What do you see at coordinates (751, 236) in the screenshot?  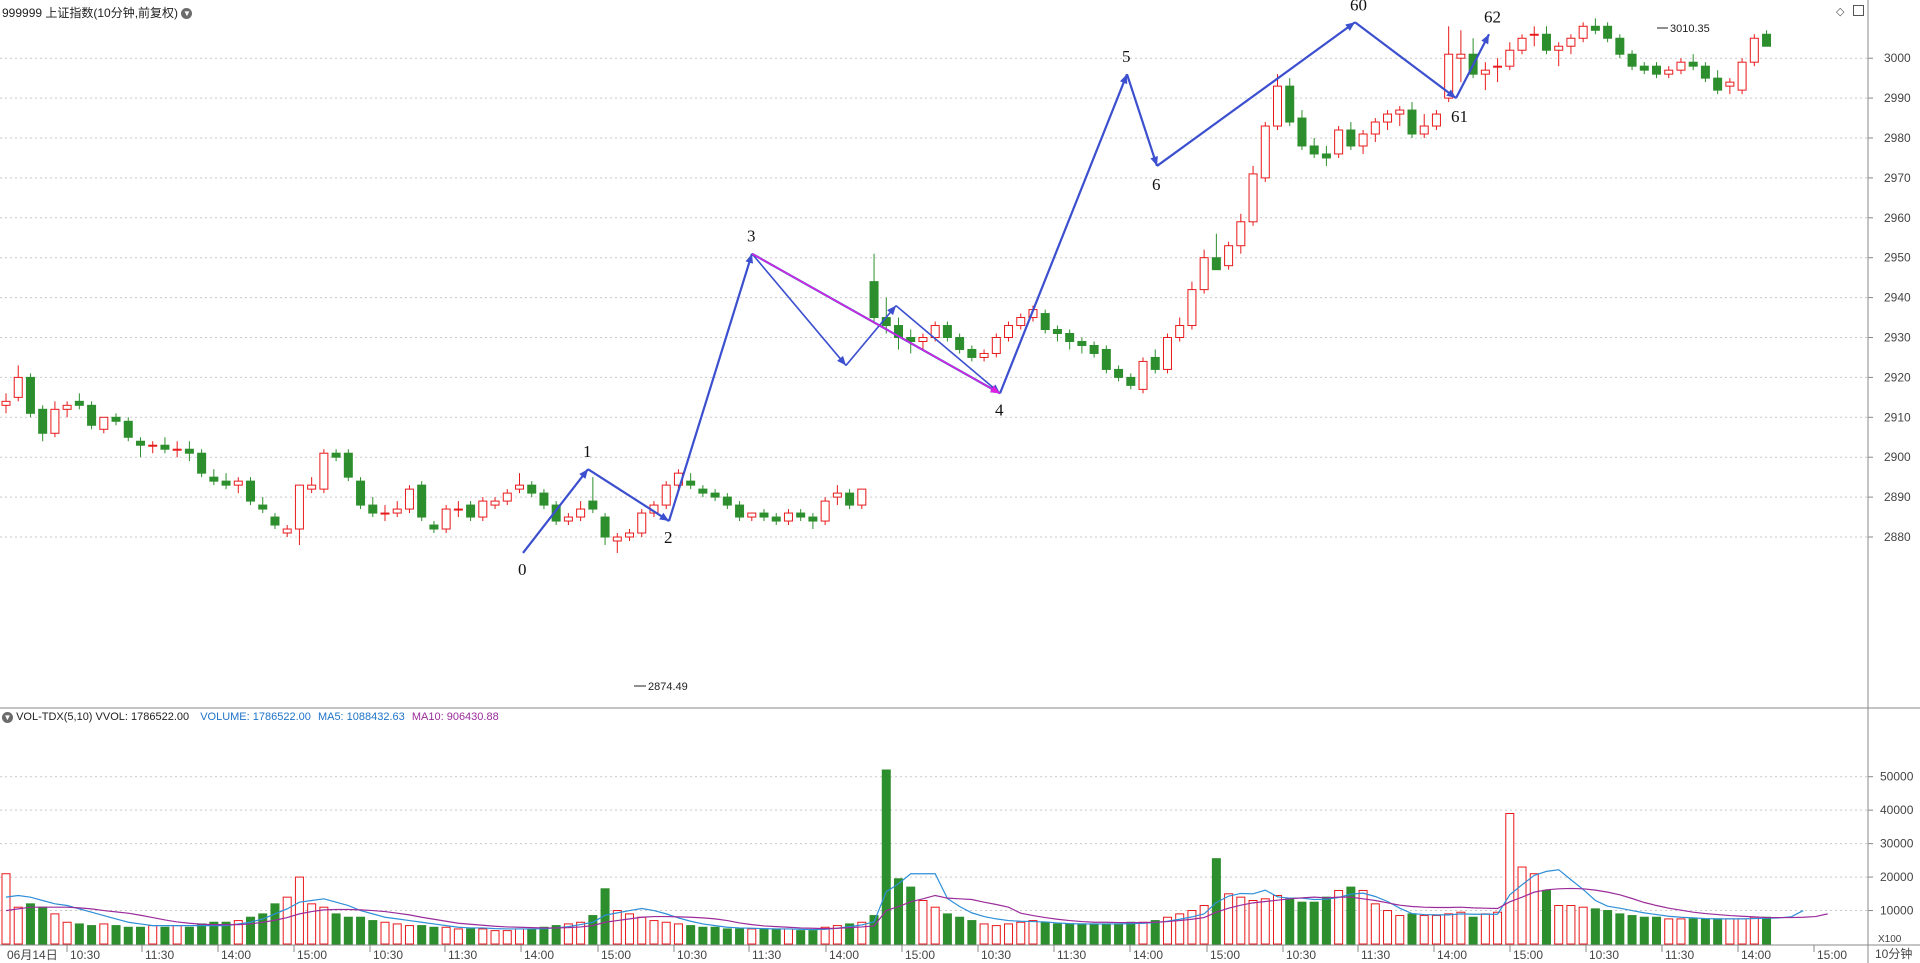 I see `wave-label: 3` at bounding box center [751, 236].